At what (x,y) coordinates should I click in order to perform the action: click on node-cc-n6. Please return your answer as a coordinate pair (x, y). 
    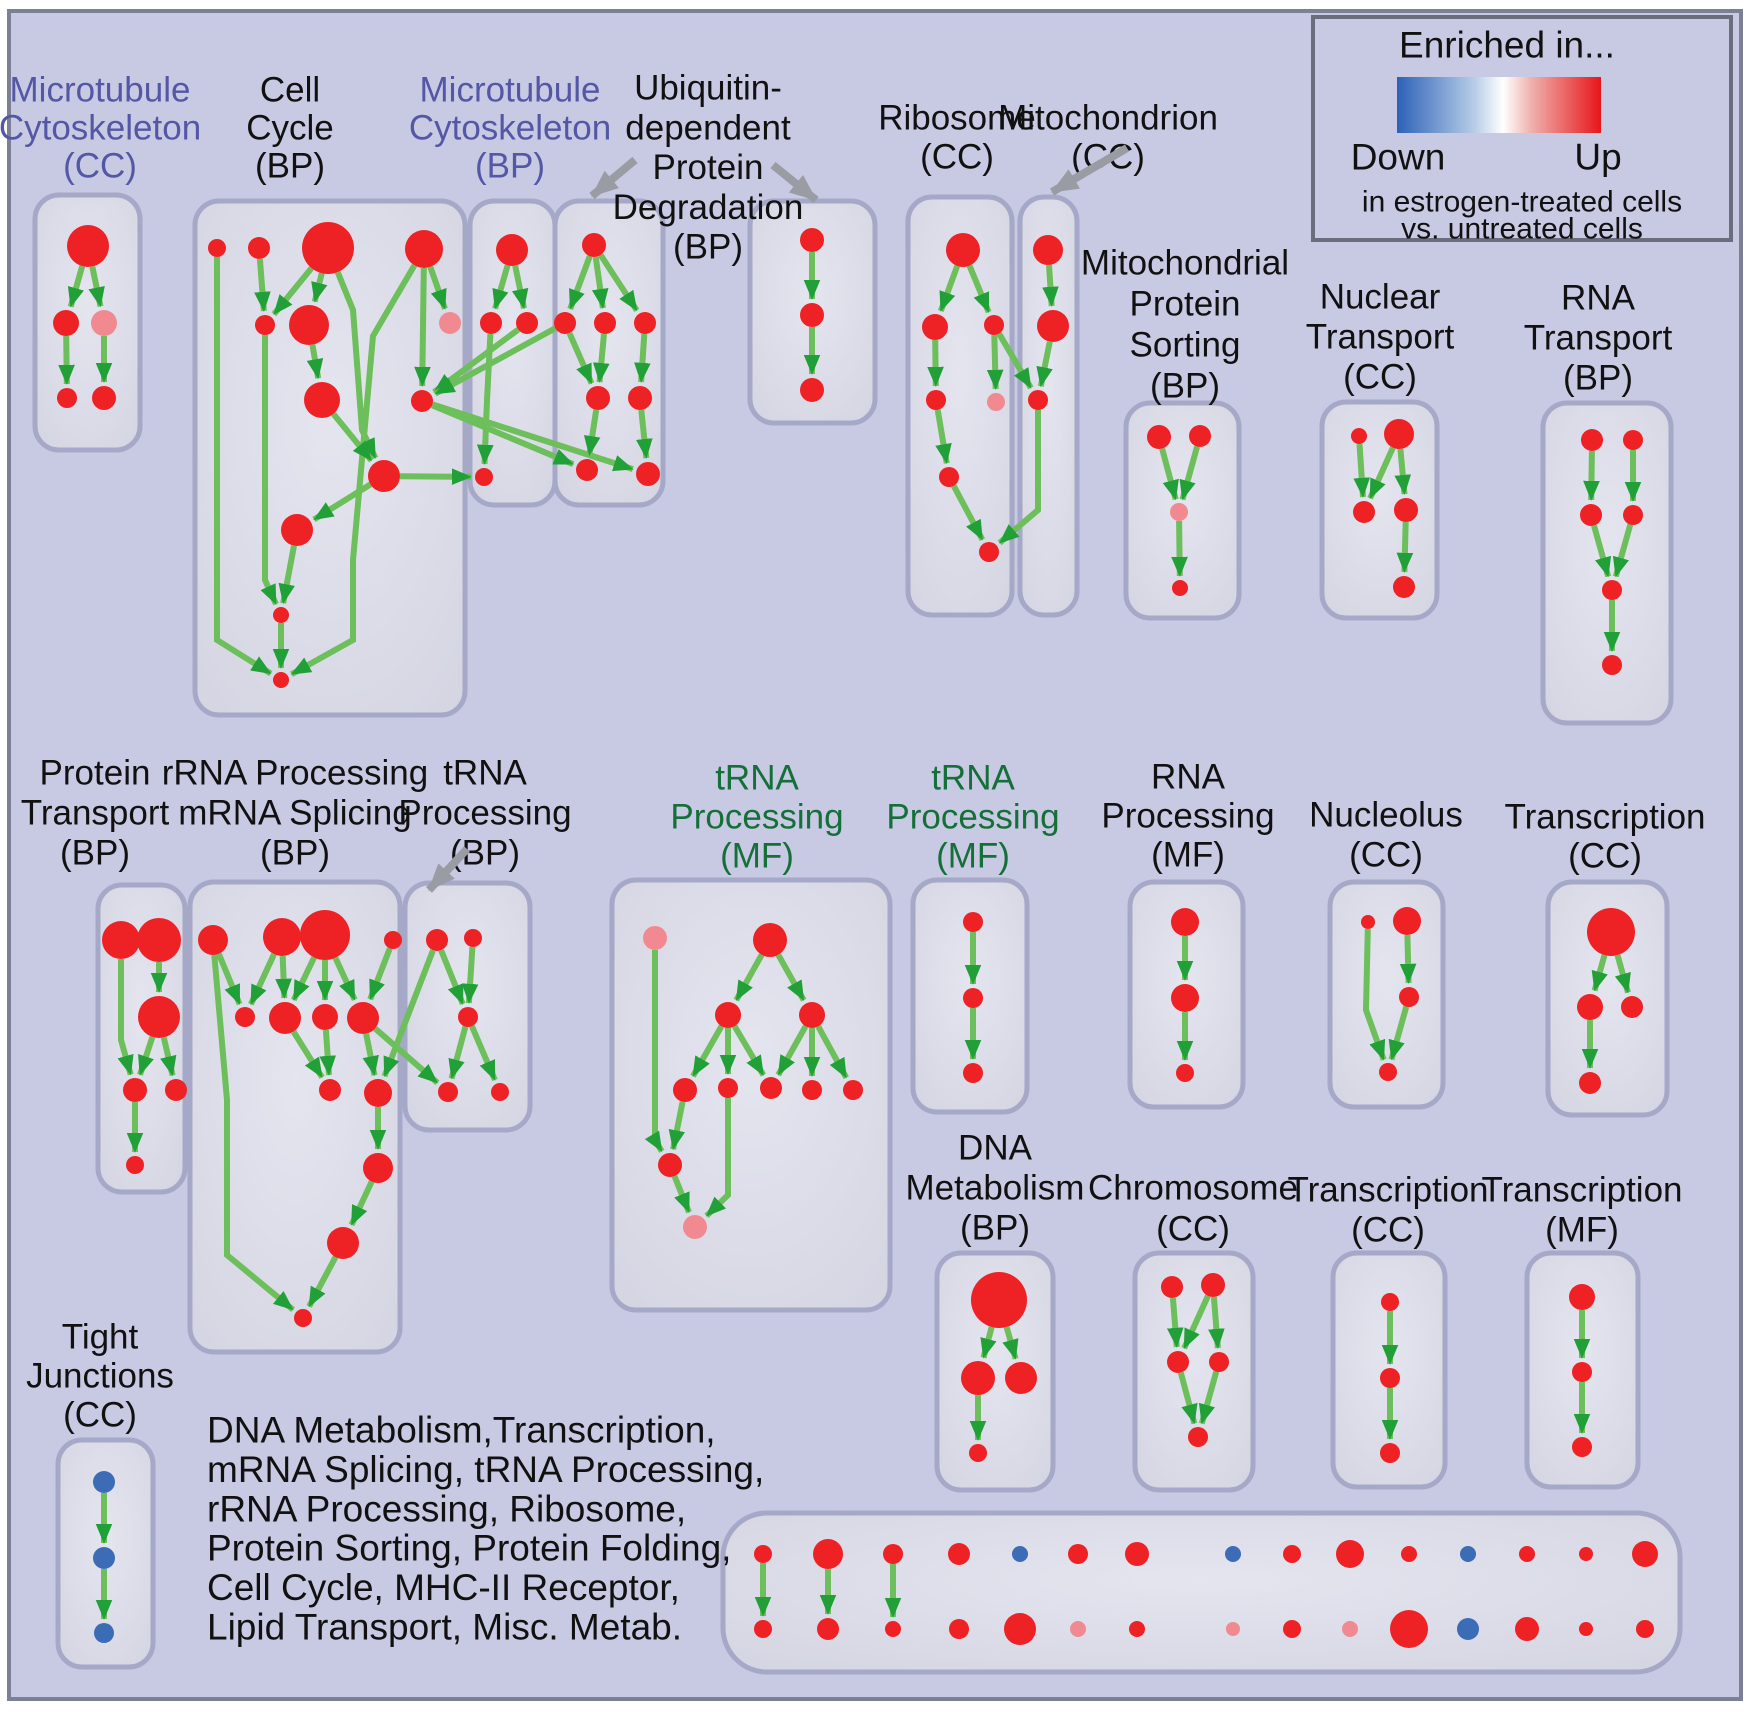
    Looking at the image, I should click on (309, 325).